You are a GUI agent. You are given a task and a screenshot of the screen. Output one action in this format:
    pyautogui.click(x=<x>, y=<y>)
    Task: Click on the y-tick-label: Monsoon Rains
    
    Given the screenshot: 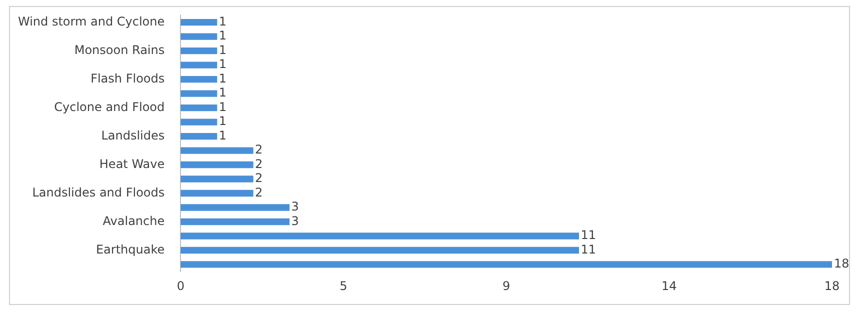 What is the action you would take?
    pyautogui.click(x=119, y=49)
    